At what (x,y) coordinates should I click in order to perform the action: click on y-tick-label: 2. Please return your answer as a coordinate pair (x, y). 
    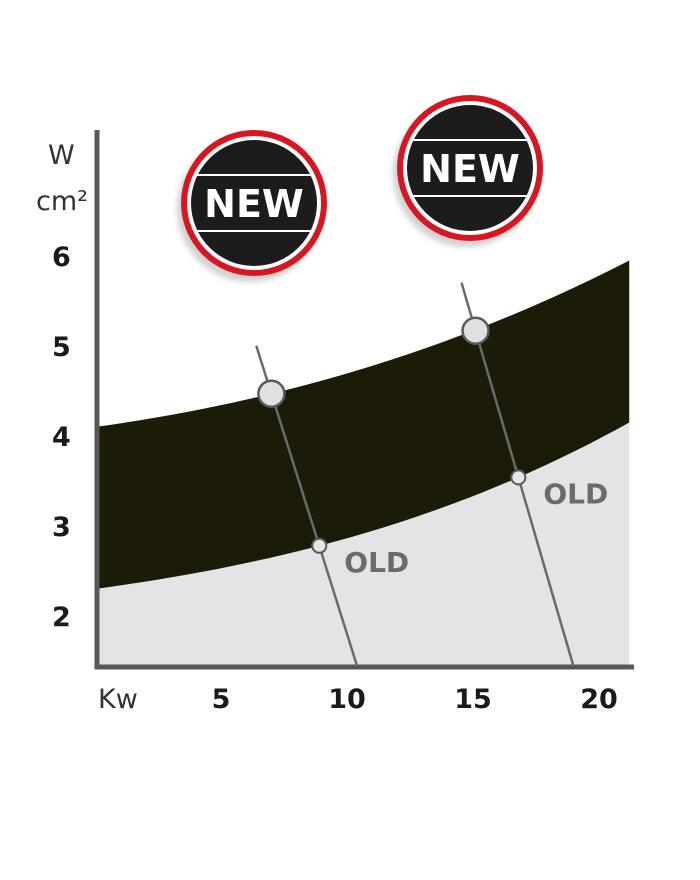
    Looking at the image, I should click on (61, 617).